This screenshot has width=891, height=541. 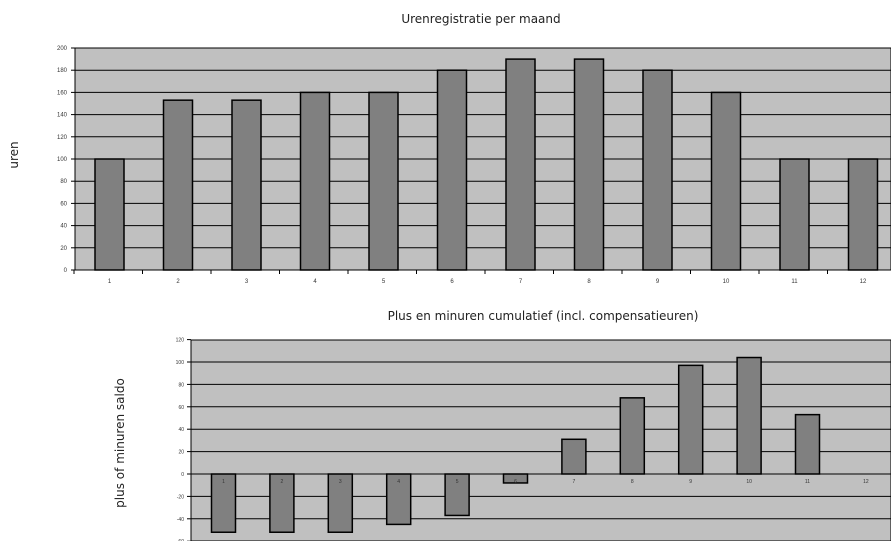 I want to click on chart1-y-ticks: 0 20 40 60 80 100 120 140 160 180 200, so click(x=66, y=160).